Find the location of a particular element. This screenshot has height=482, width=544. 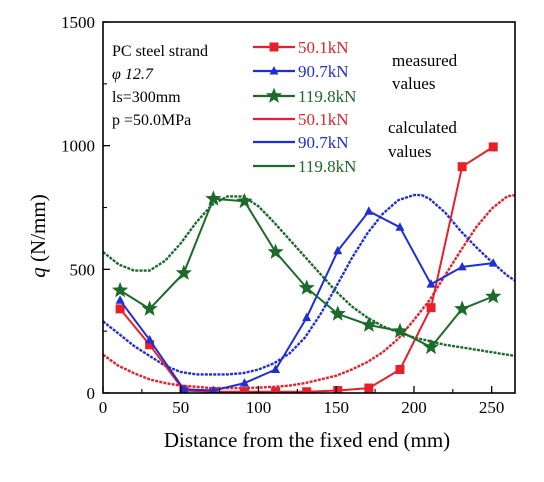

legend-item-measured: 90.7kN is located at coordinates (301, 71).